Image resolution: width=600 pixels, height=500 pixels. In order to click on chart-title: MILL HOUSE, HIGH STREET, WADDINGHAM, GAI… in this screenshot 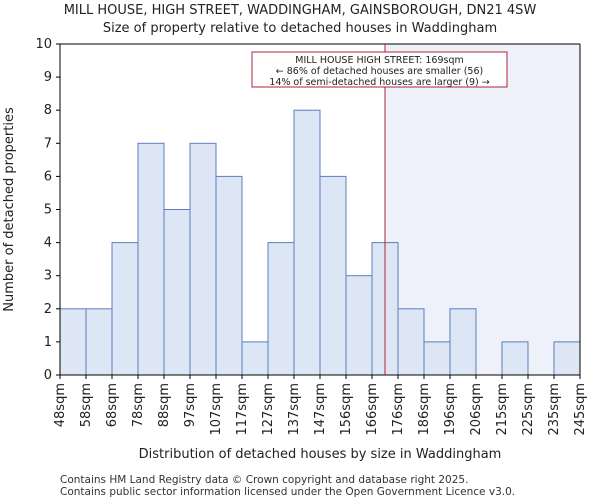, I will do `click(300, 10)`.